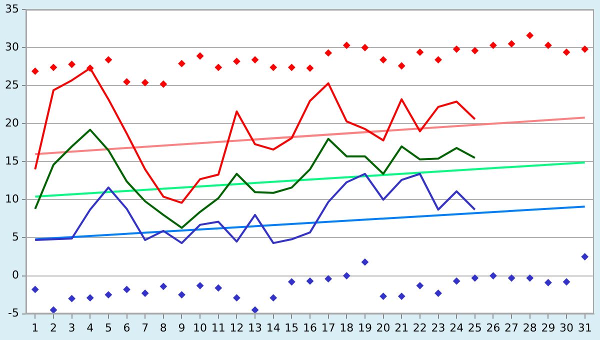  I want to click on y-tick-label: 15, so click(11, 161).